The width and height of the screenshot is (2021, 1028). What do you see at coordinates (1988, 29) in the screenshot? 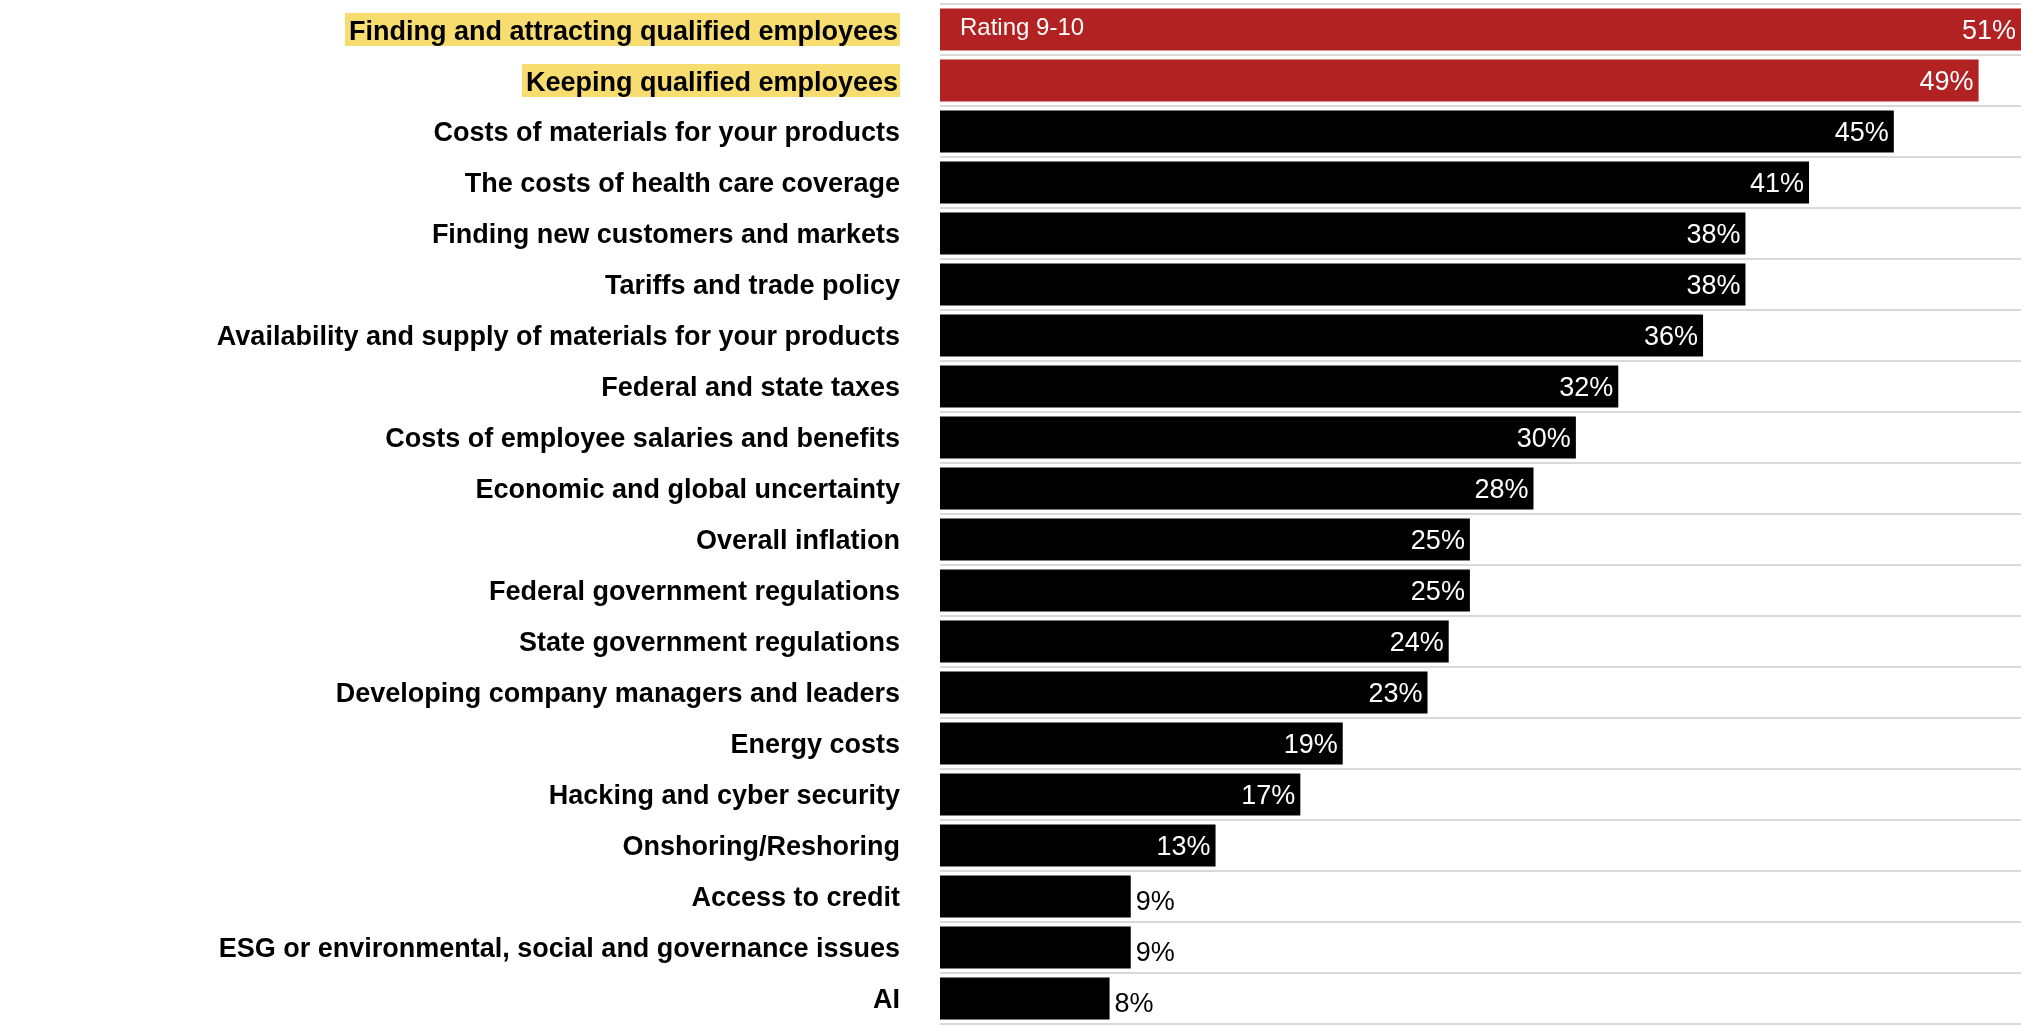
I see `data-label: 51%` at bounding box center [1988, 29].